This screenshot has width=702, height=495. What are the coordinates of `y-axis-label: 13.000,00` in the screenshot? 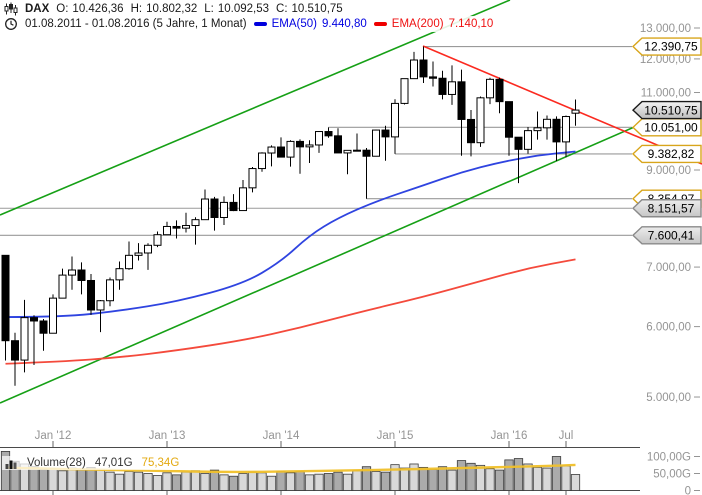 It's located at (665, 29).